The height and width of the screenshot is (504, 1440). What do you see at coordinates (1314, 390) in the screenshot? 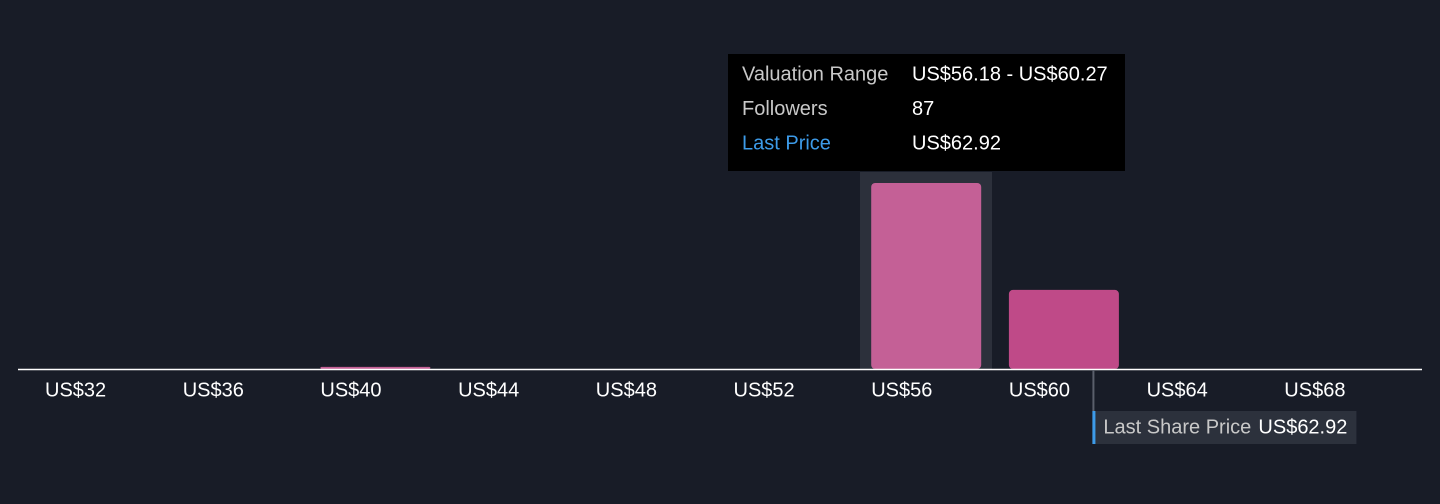
I see `x-tick-label: US$68` at bounding box center [1314, 390].